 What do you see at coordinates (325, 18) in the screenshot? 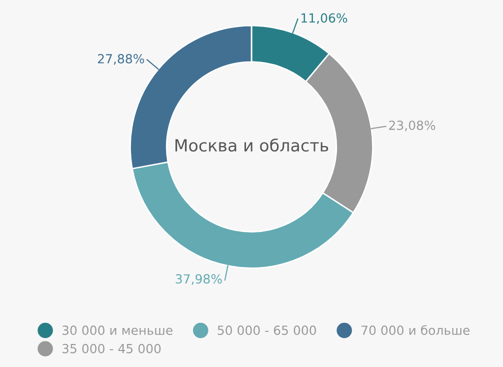
I see `data-label: 11,06%` at bounding box center [325, 18].